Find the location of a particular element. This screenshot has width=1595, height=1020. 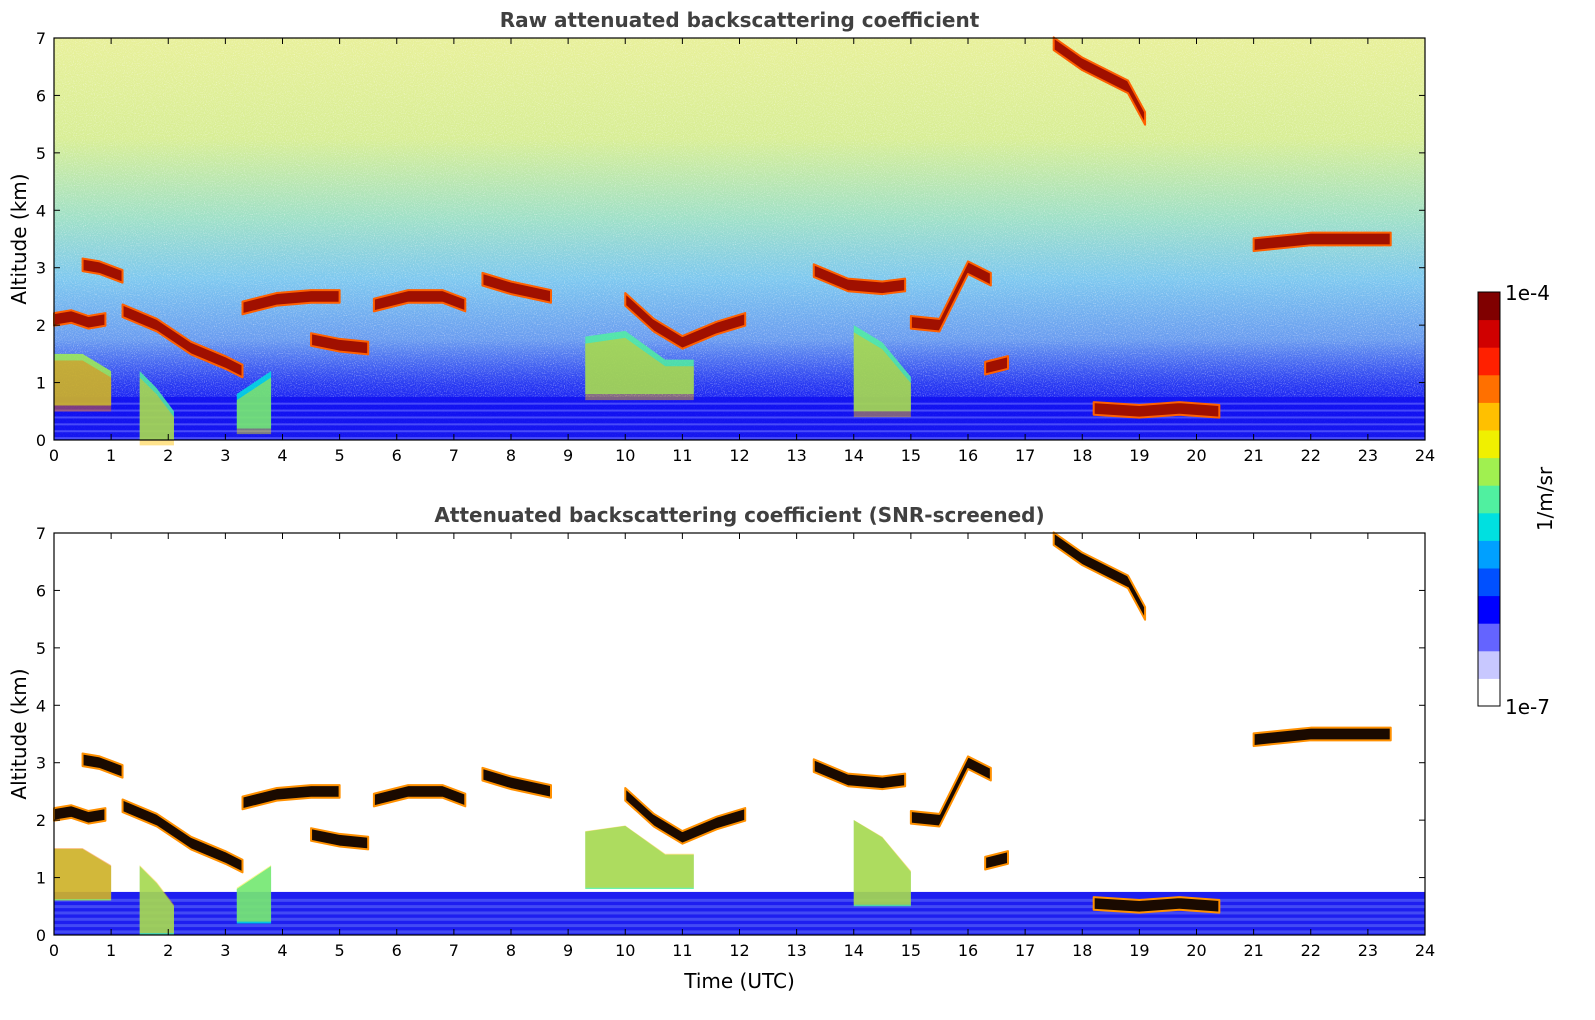

x-tick-label: 15 is located at coordinates (911, 950).